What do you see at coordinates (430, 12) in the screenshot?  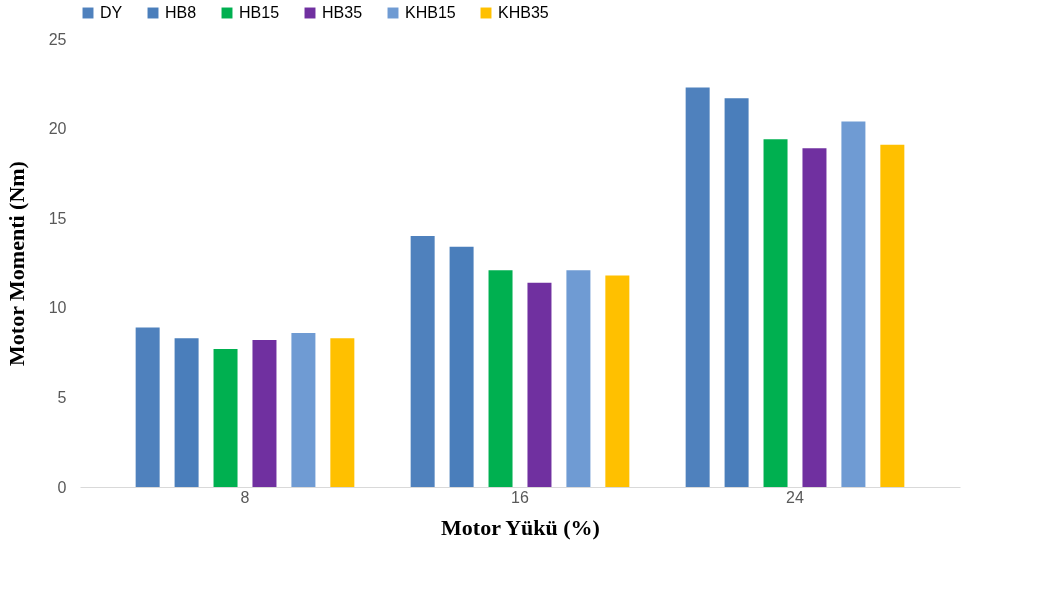 I see `legend-label: KHB15` at bounding box center [430, 12].